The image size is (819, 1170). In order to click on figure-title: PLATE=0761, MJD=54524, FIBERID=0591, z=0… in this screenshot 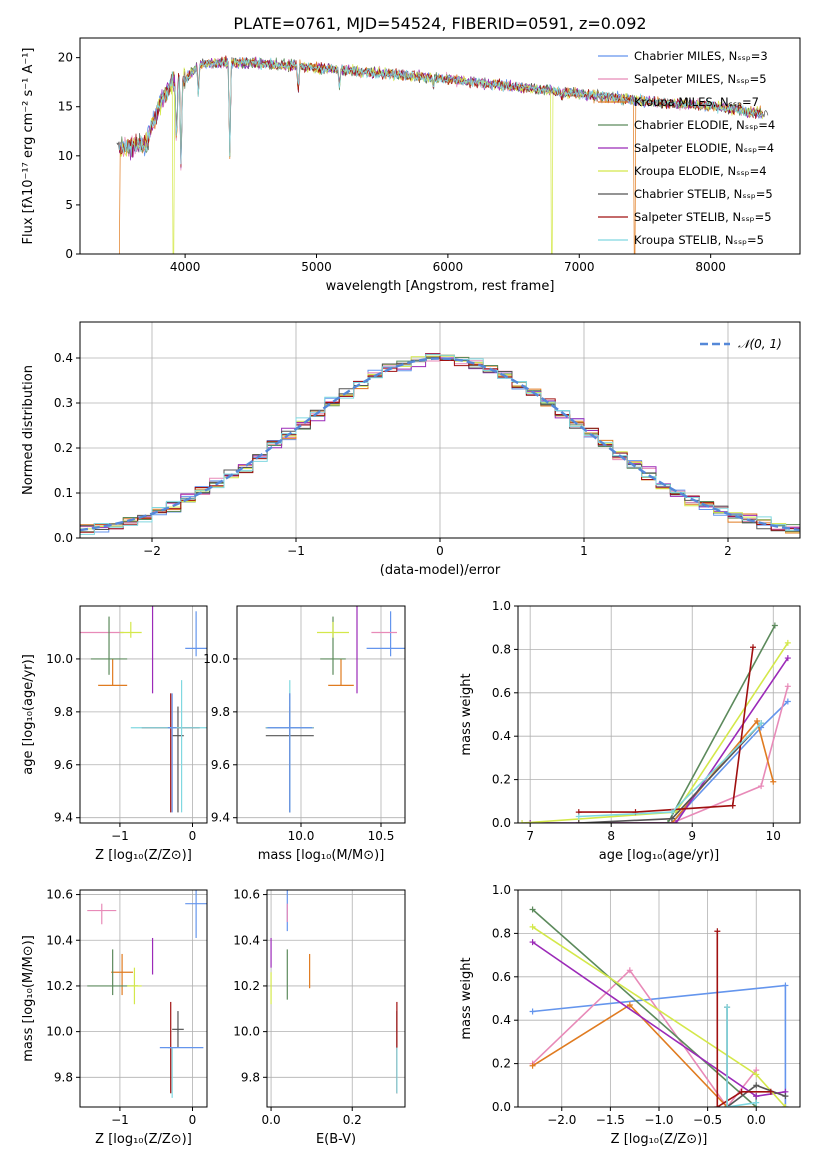, I will do `click(439, 23)`.